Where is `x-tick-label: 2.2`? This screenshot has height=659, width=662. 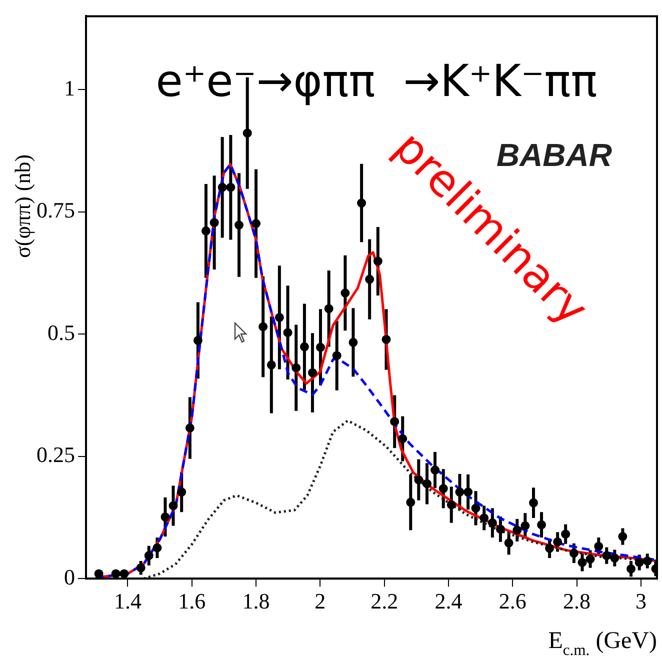 x-tick-label: 2.2 is located at coordinates (384, 601).